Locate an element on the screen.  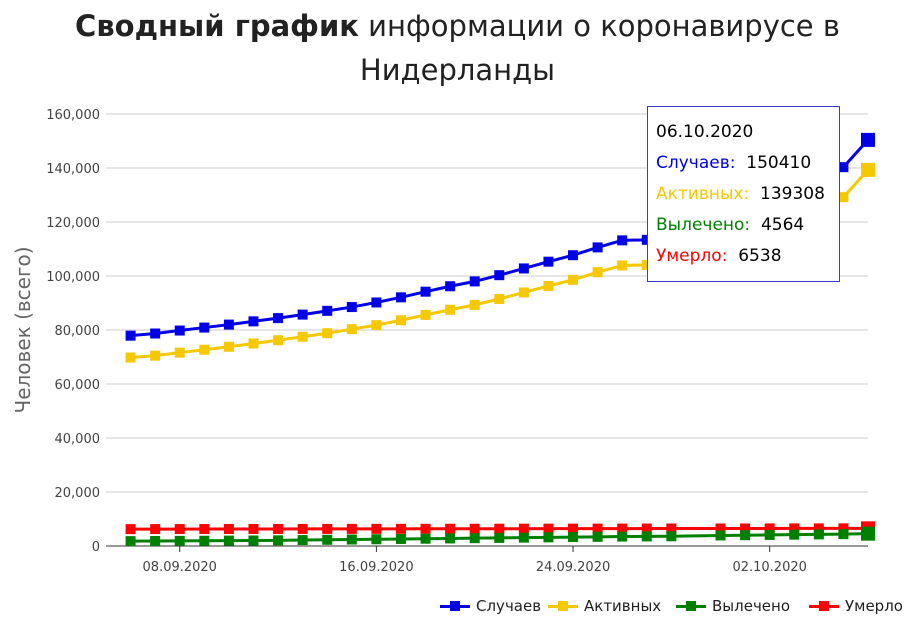
y-tick-label: 40,000 is located at coordinates (78, 439).